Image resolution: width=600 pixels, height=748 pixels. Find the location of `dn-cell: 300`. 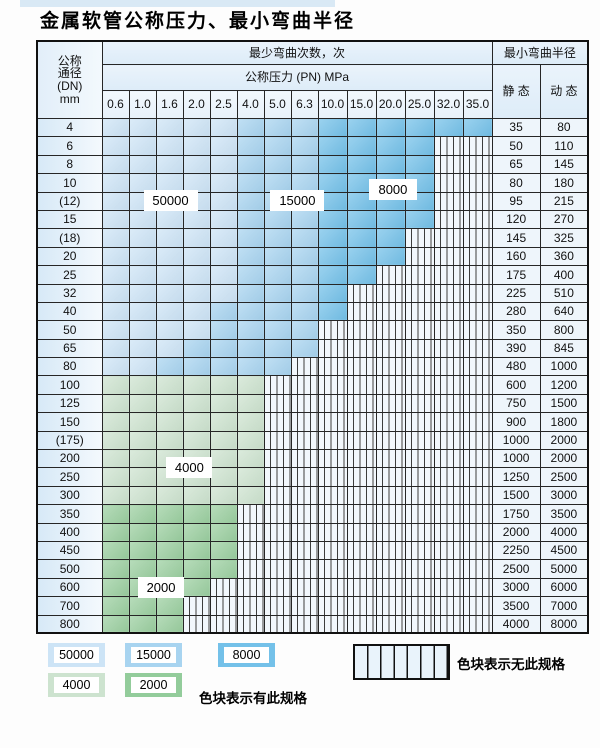

dn-cell: 300 is located at coordinates (69, 495).